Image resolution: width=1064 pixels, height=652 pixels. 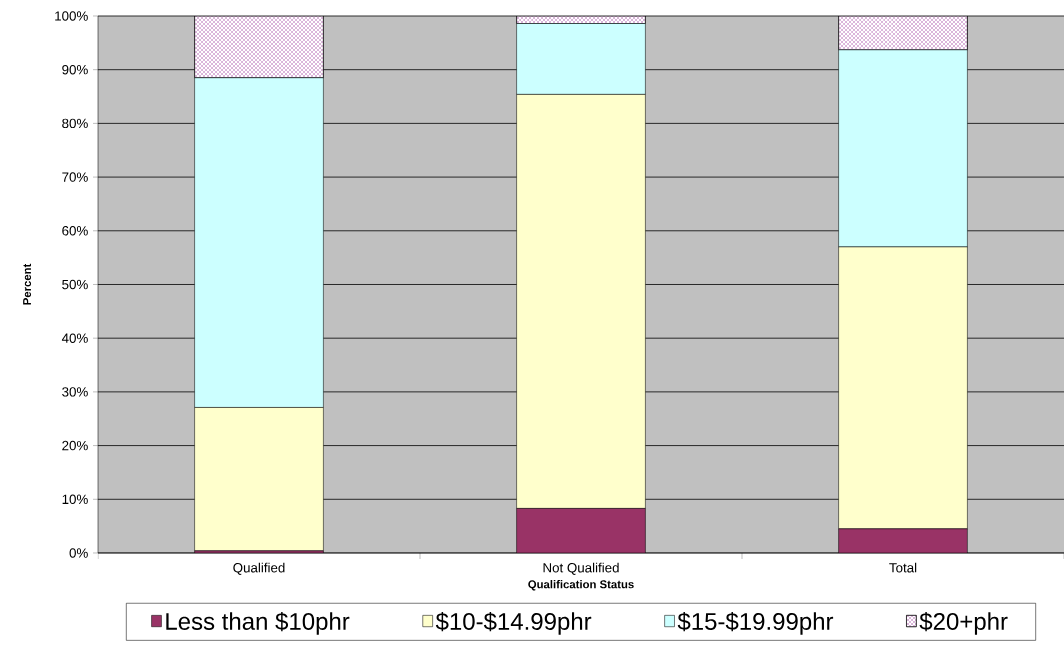 What do you see at coordinates (259, 568) in the screenshot?
I see `x-tick-label: Qualified` at bounding box center [259, 568].